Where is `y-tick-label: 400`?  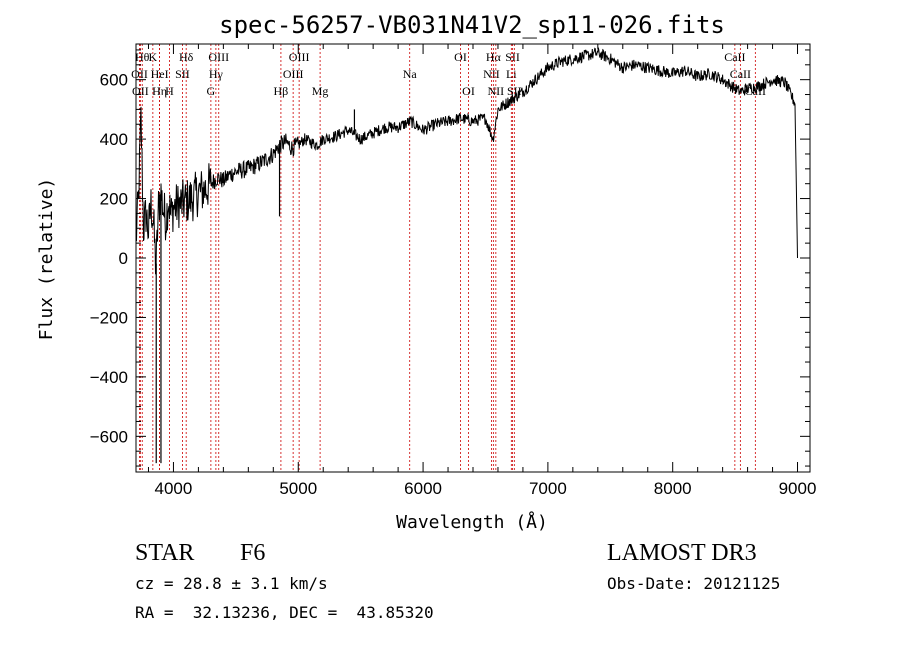 y-tick-label: 400 is located at coordinates (114, 139).